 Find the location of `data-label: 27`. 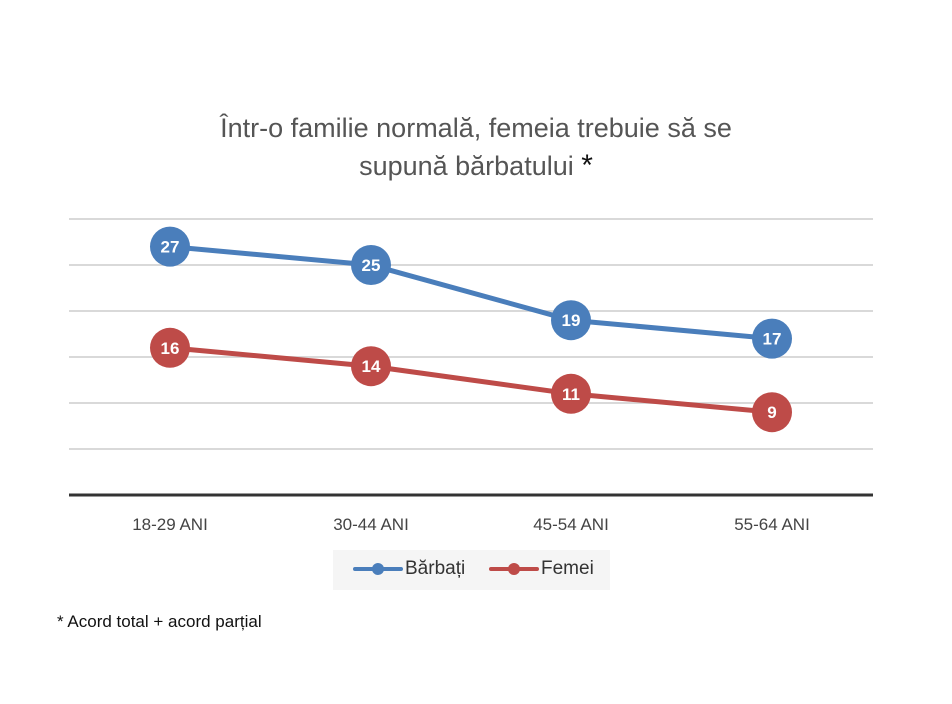

data-label: 27 is located at coordinates (170, 247).